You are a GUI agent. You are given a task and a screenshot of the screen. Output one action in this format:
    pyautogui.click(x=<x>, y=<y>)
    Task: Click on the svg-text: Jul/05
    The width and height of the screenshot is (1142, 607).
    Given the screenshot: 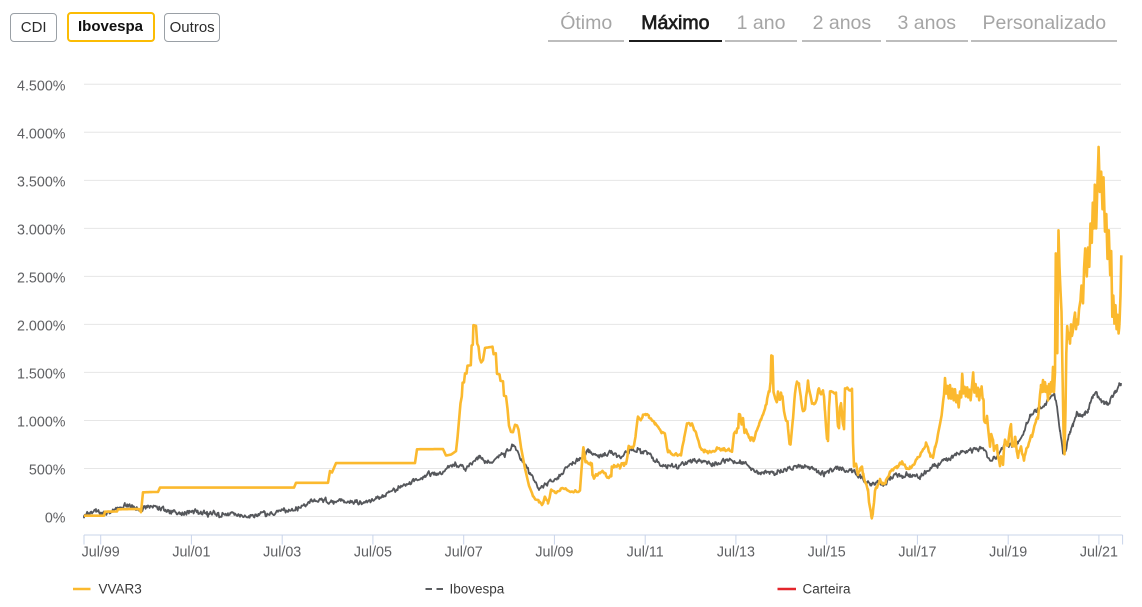 What is the action you would take?
    pyautogui.click(x=373, y=553)
    